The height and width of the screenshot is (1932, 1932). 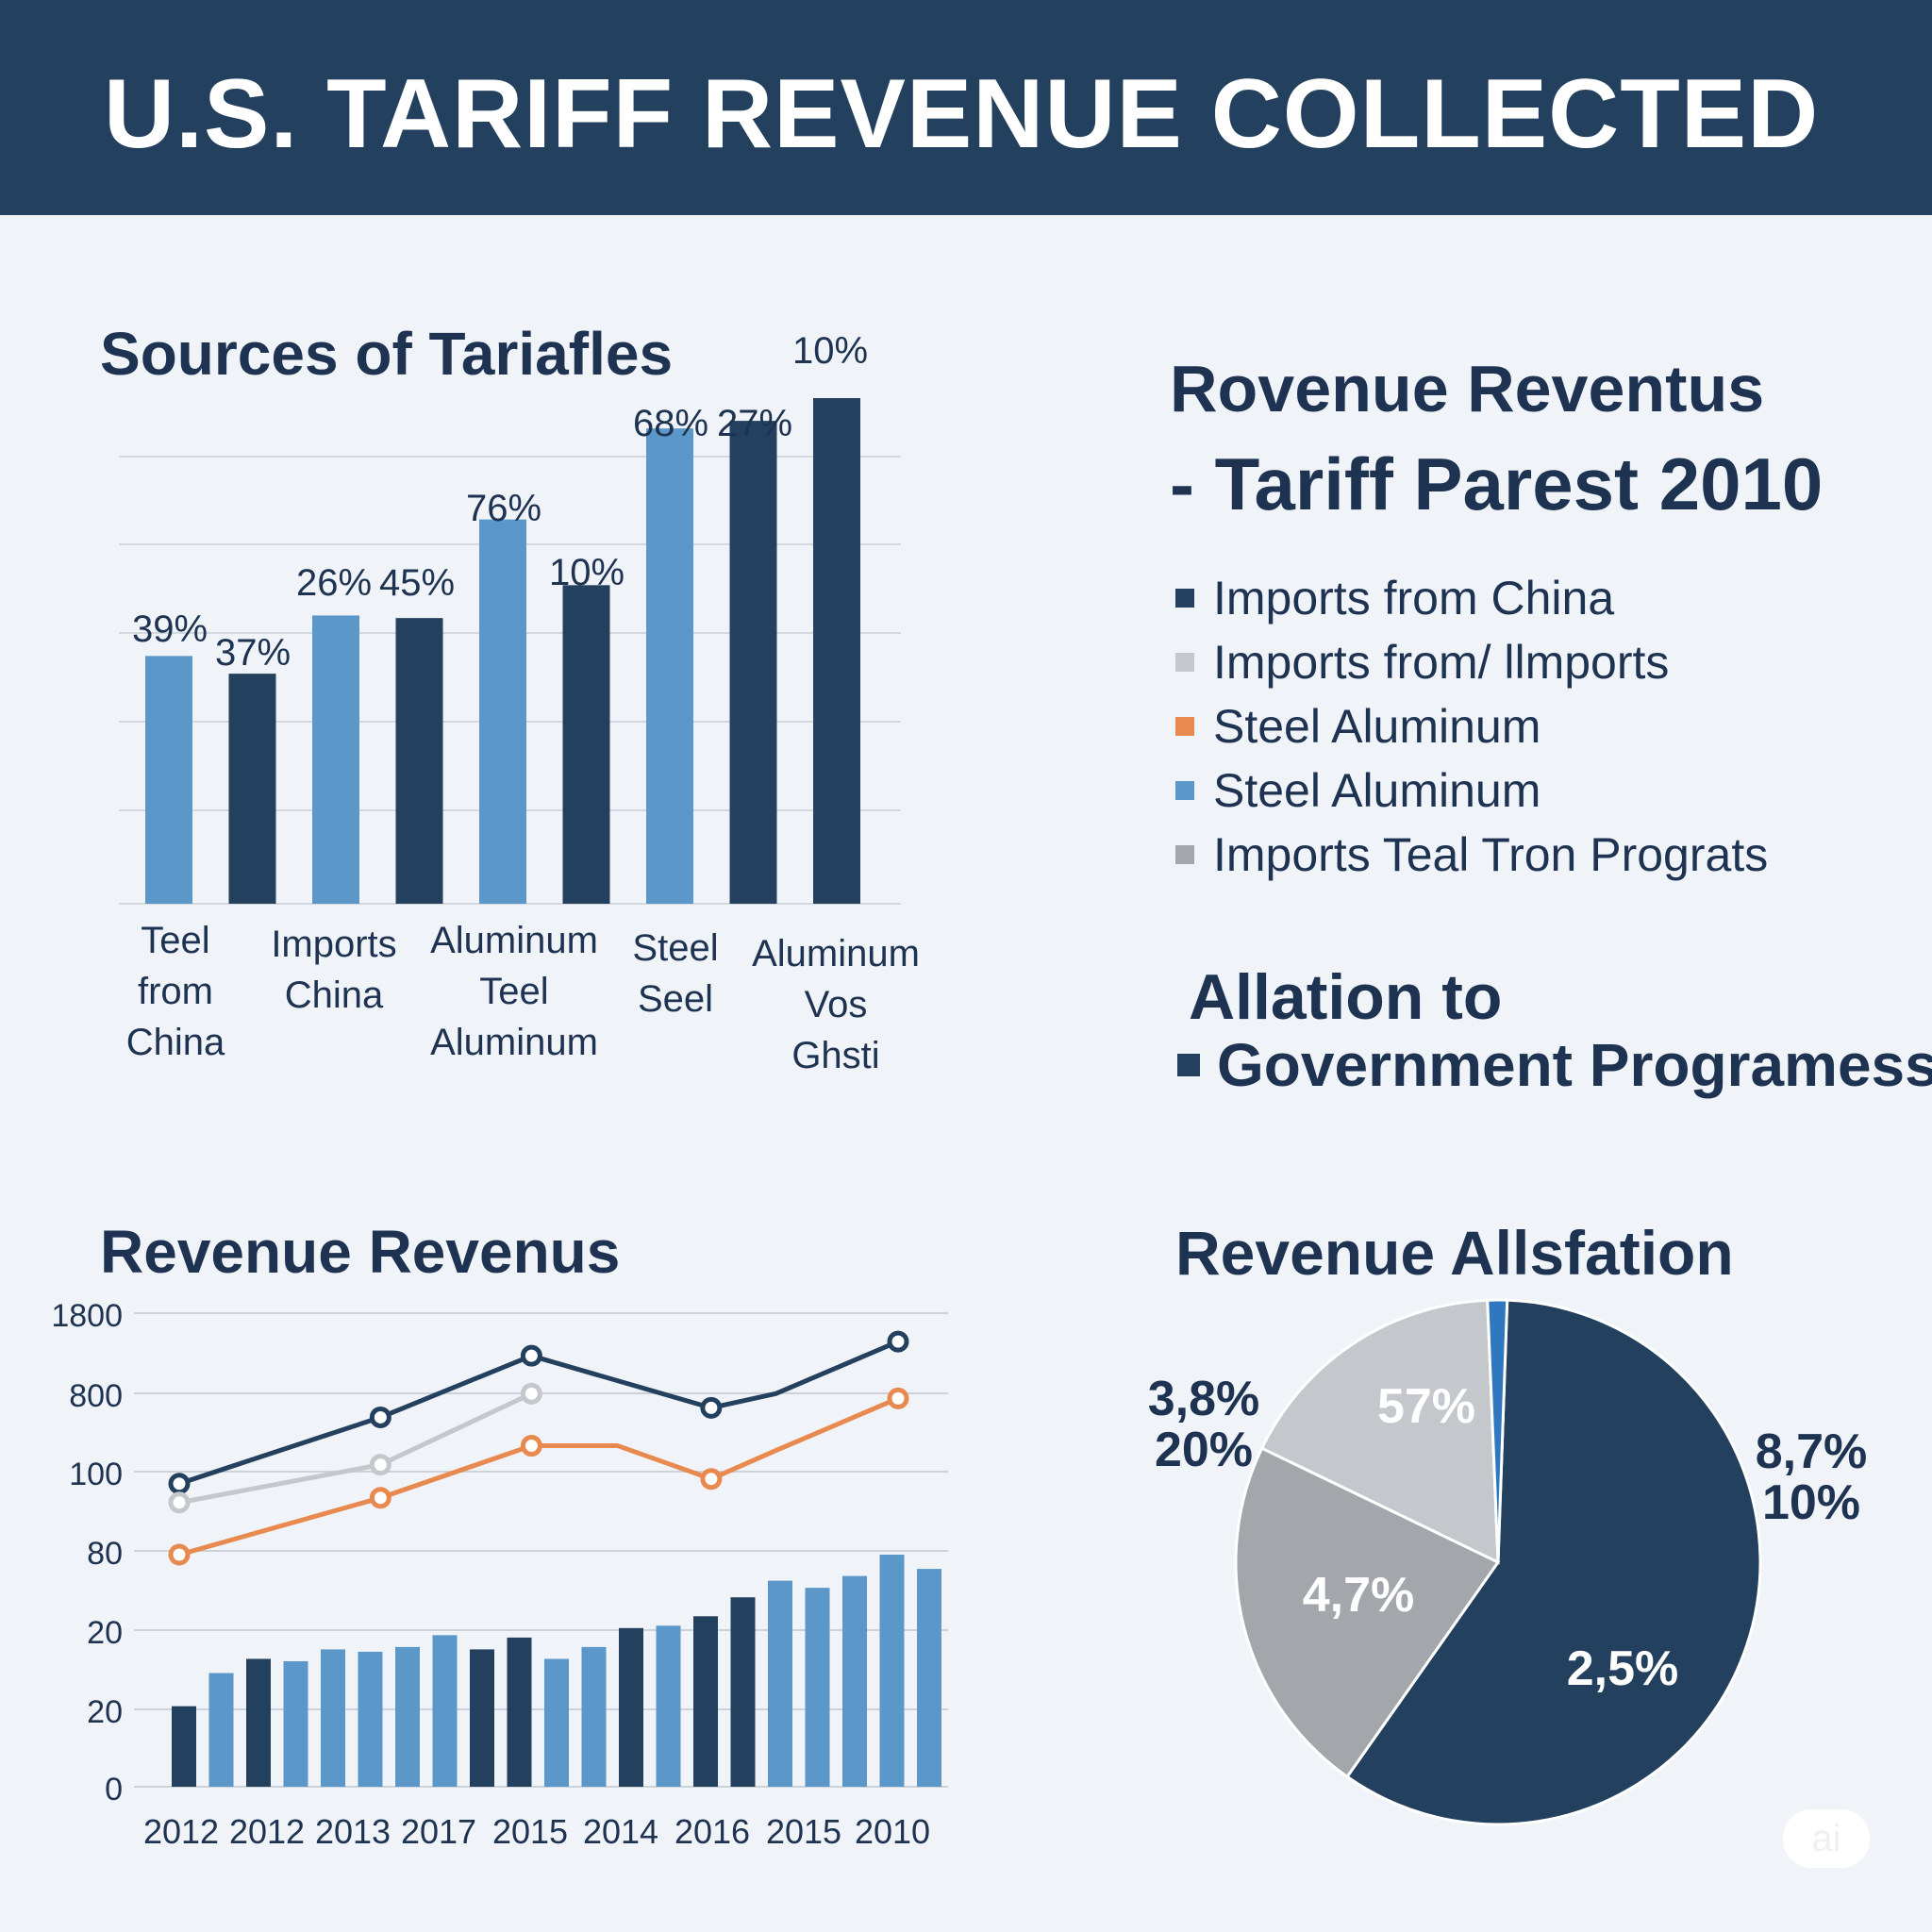 What do you see at coordinates (754, 423) in the screenshot?
I see `sources-value-label: 27%` at bounding box center [754, 423].